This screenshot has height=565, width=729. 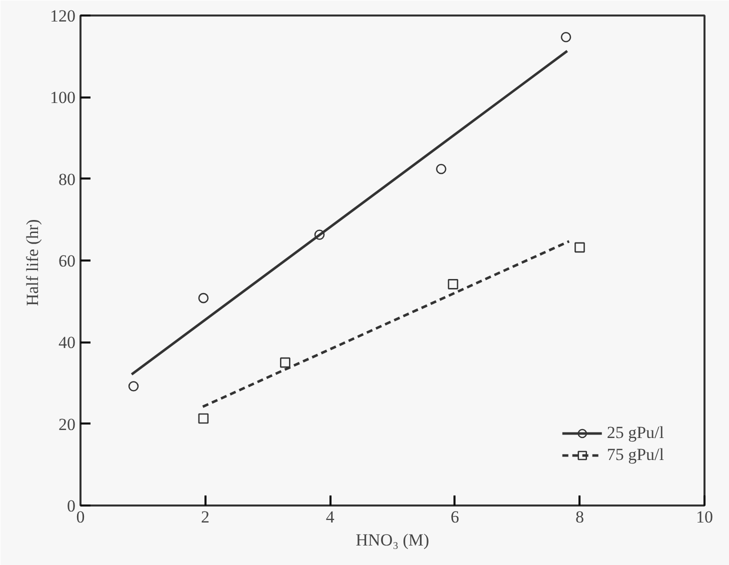 I want to click on legend-label: 25 gPu/l, so click(x=635, y=433).